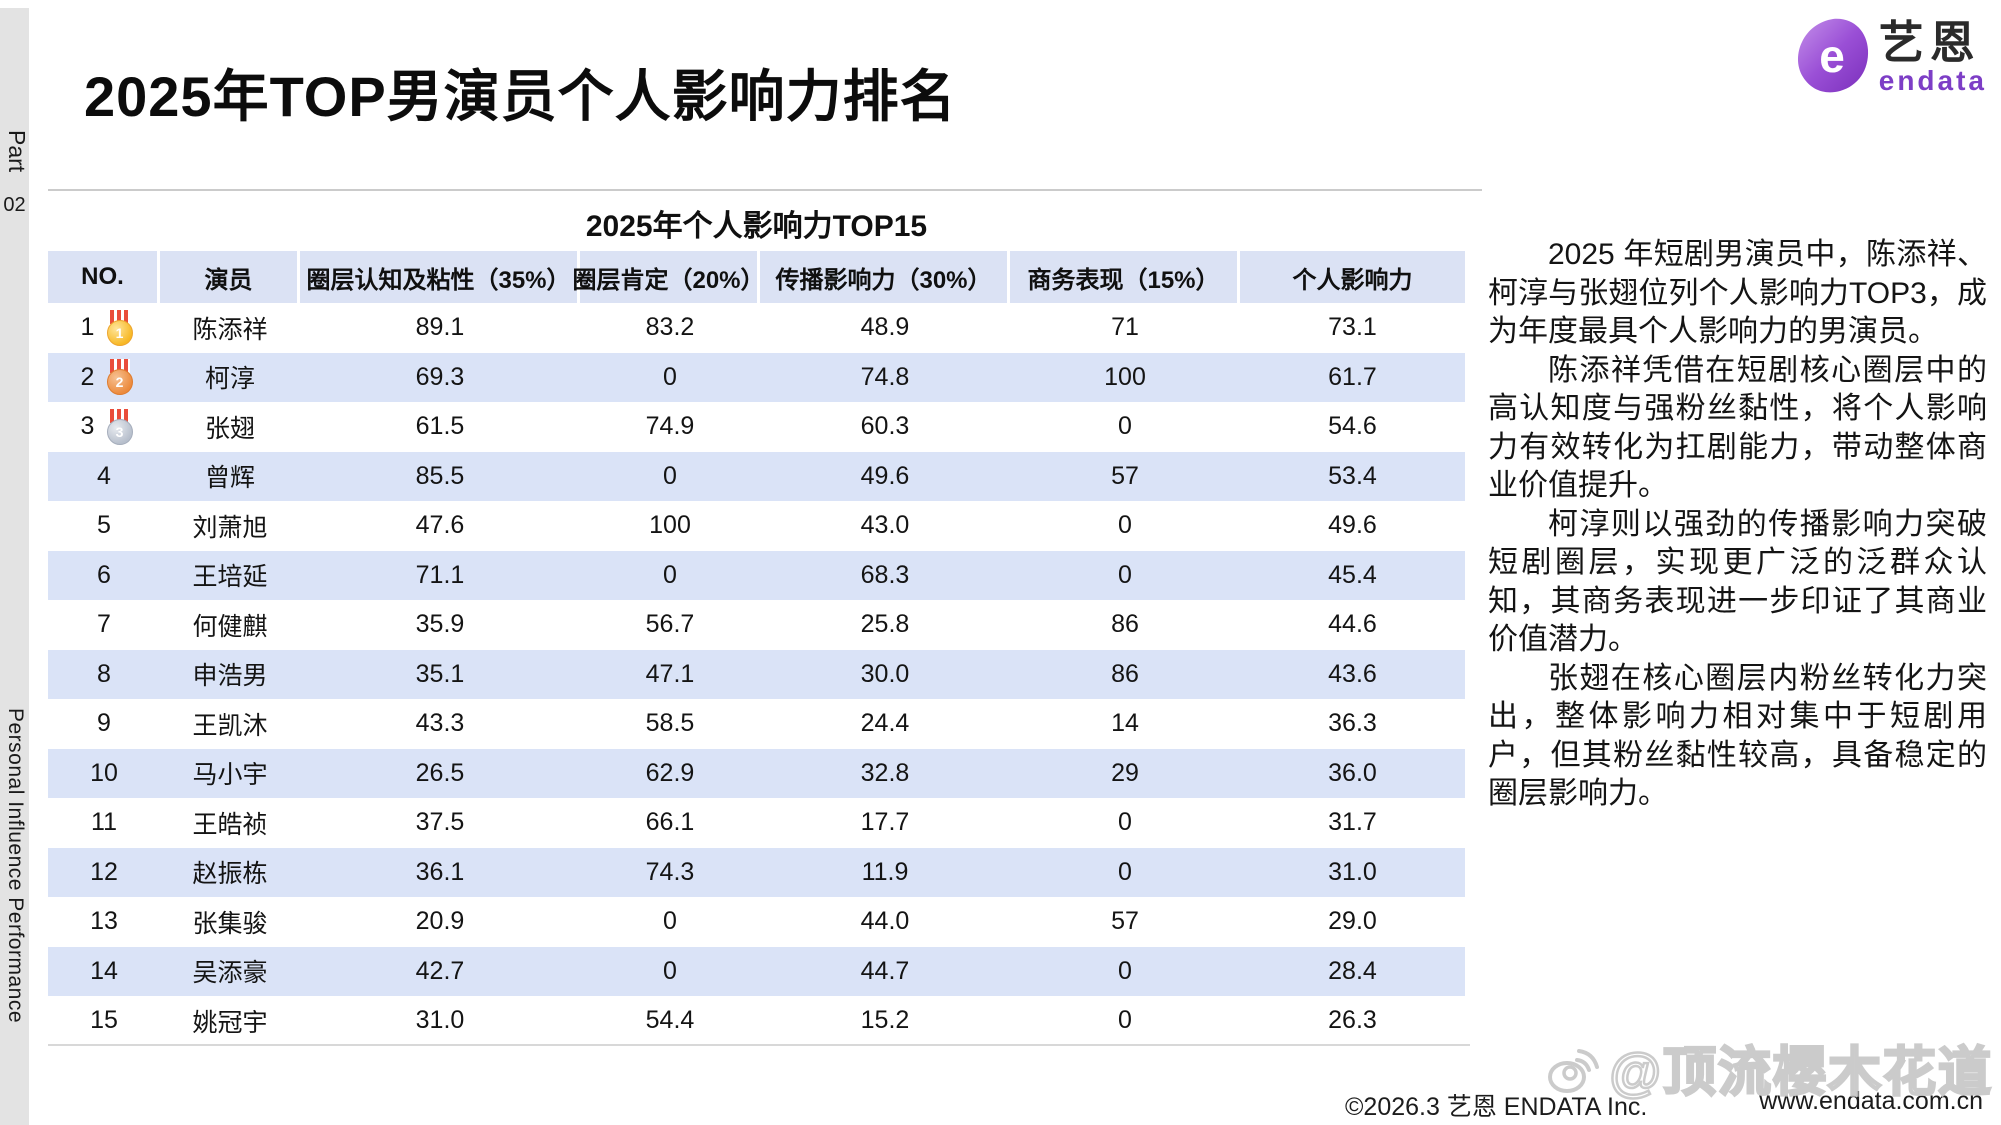 The height and width of the screenshot is (1125, 2001). I want to click on score-cell: 44.6, so click(1352, 624).